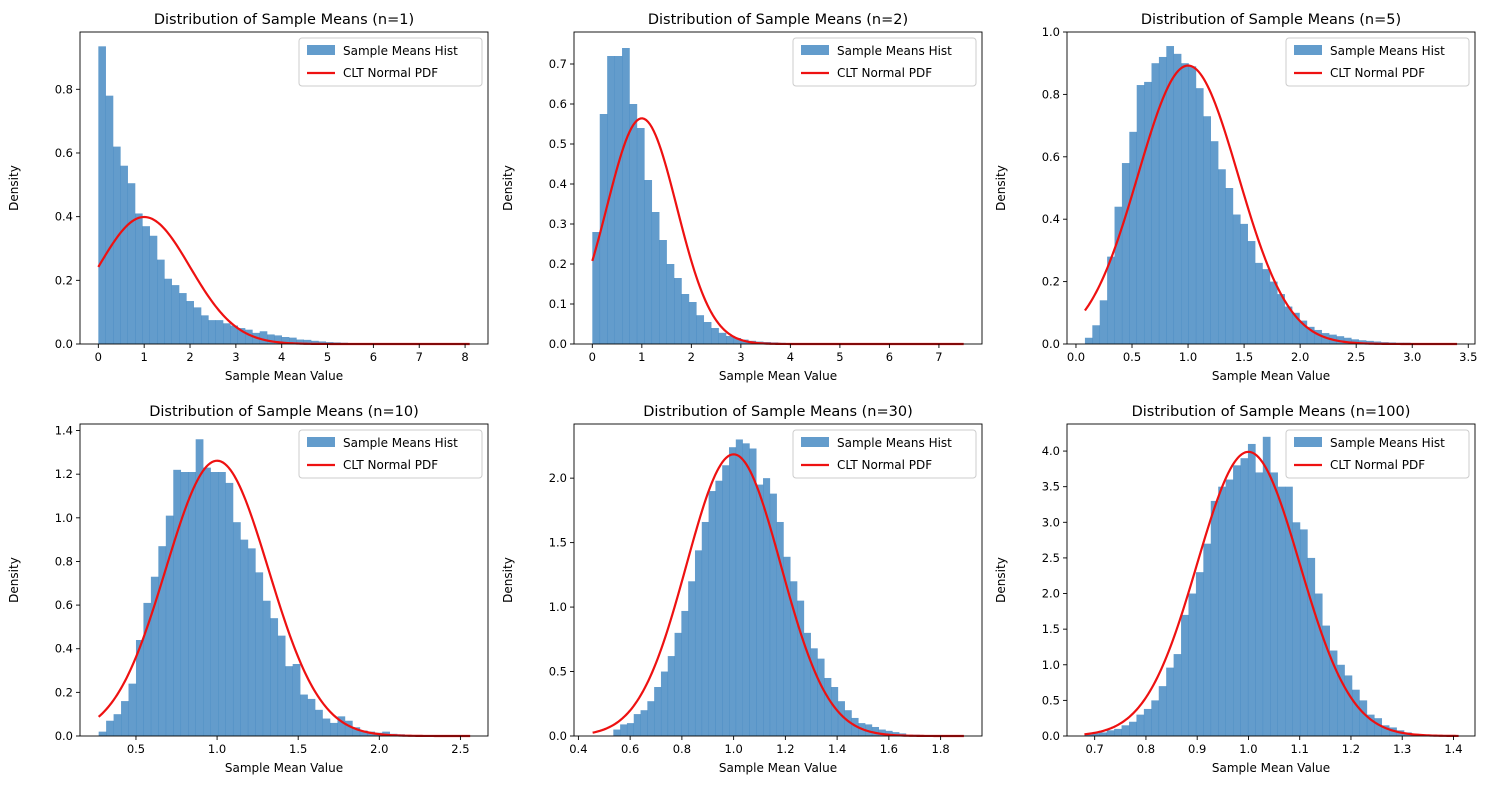 Image resolution: width=1488 pixels, height=790 pixels. I want to click on histogram-bars, so click(778, 196).